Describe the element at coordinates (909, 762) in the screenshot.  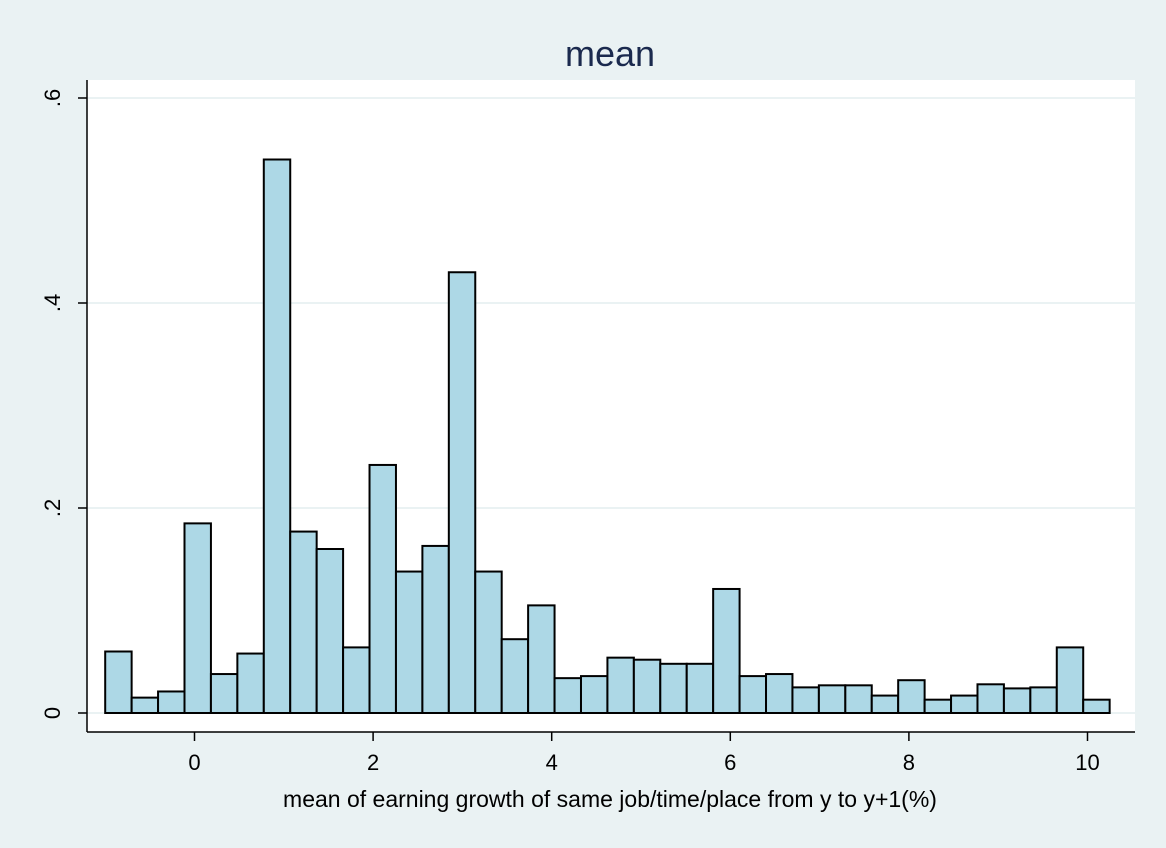
I see `x-tick-label: 8` at that location.